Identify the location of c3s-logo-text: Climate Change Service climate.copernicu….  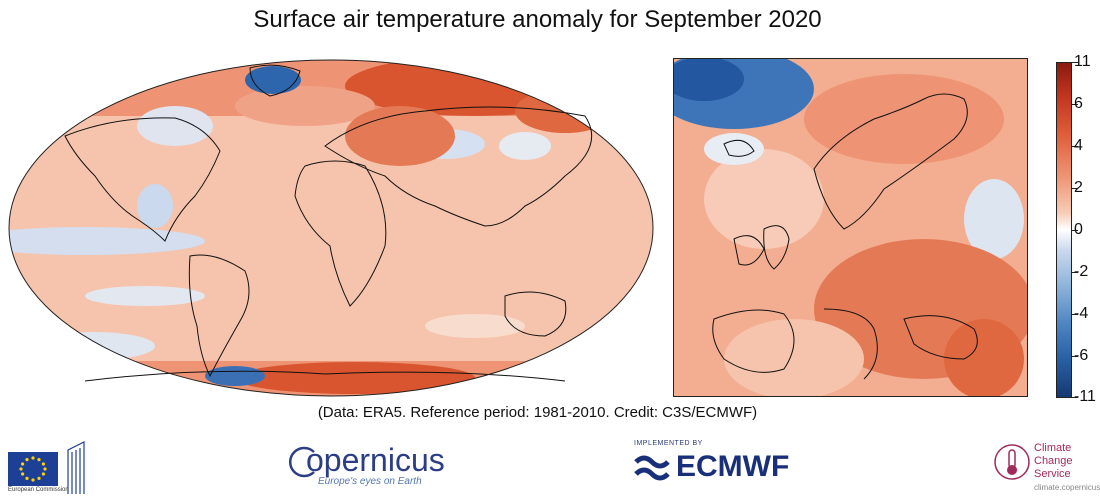
(1067, 468).